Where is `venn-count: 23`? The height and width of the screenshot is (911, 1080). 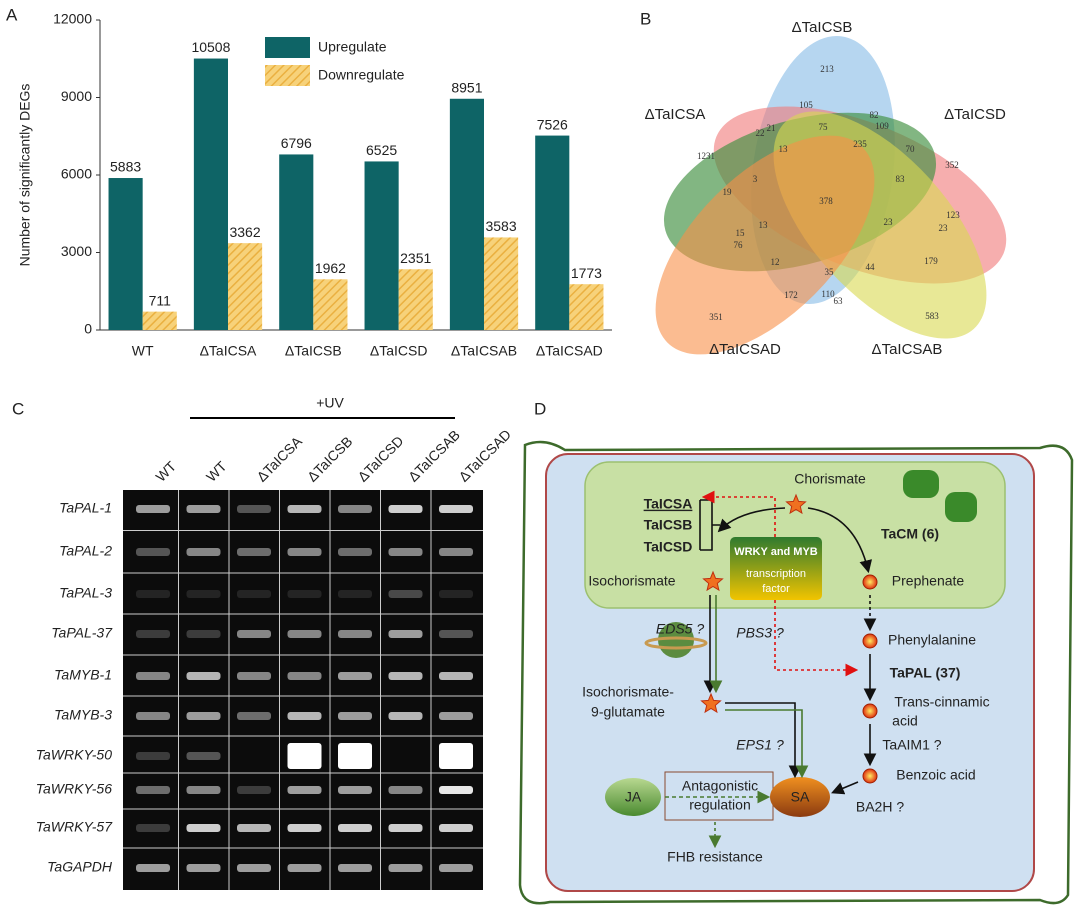 venn-count: 23 is located at coordinates (944, 228).